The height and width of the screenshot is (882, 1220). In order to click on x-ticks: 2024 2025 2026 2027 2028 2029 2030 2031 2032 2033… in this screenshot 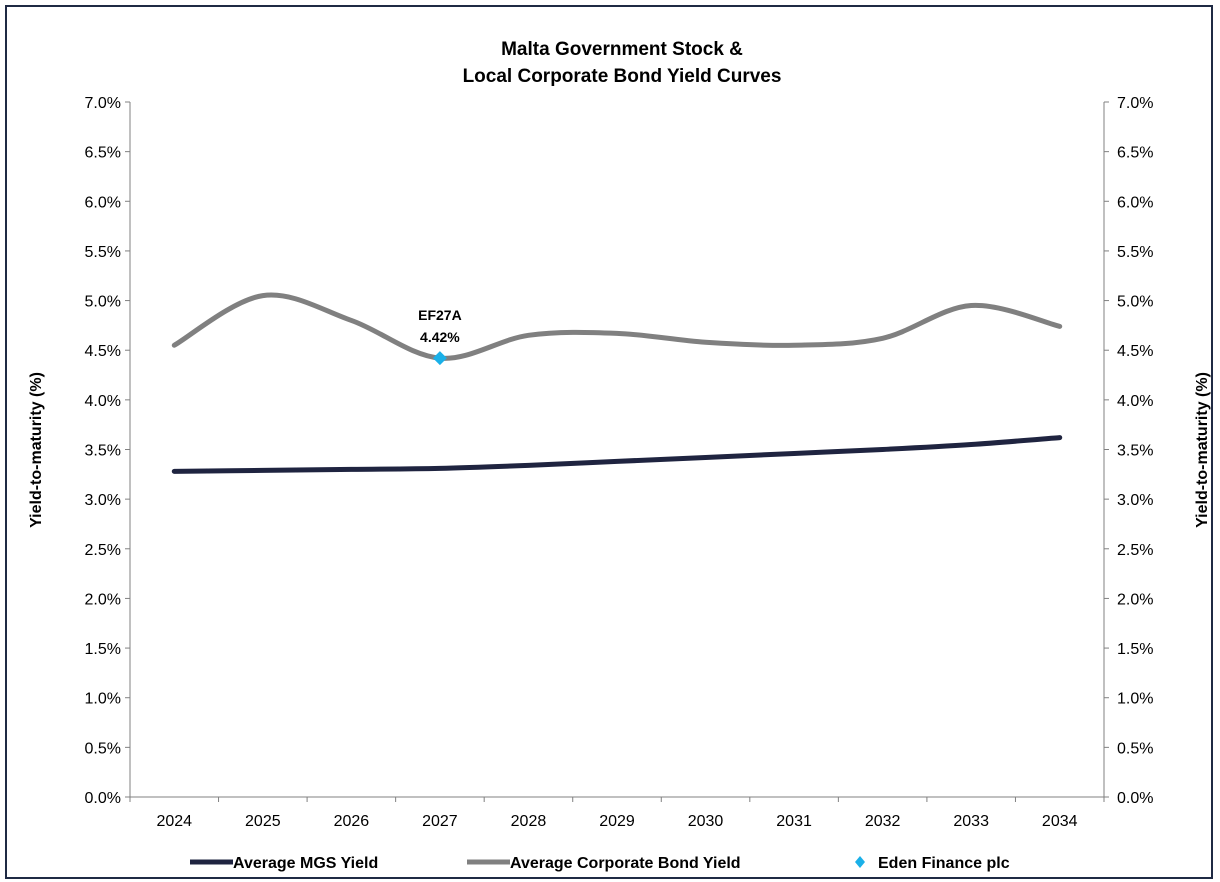, I will do `click(617, 813)`.